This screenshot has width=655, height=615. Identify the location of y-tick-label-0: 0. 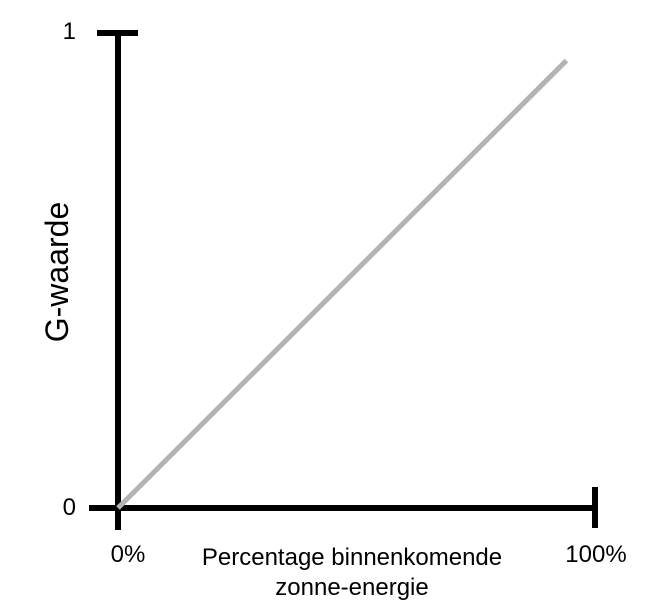
(69, 507).